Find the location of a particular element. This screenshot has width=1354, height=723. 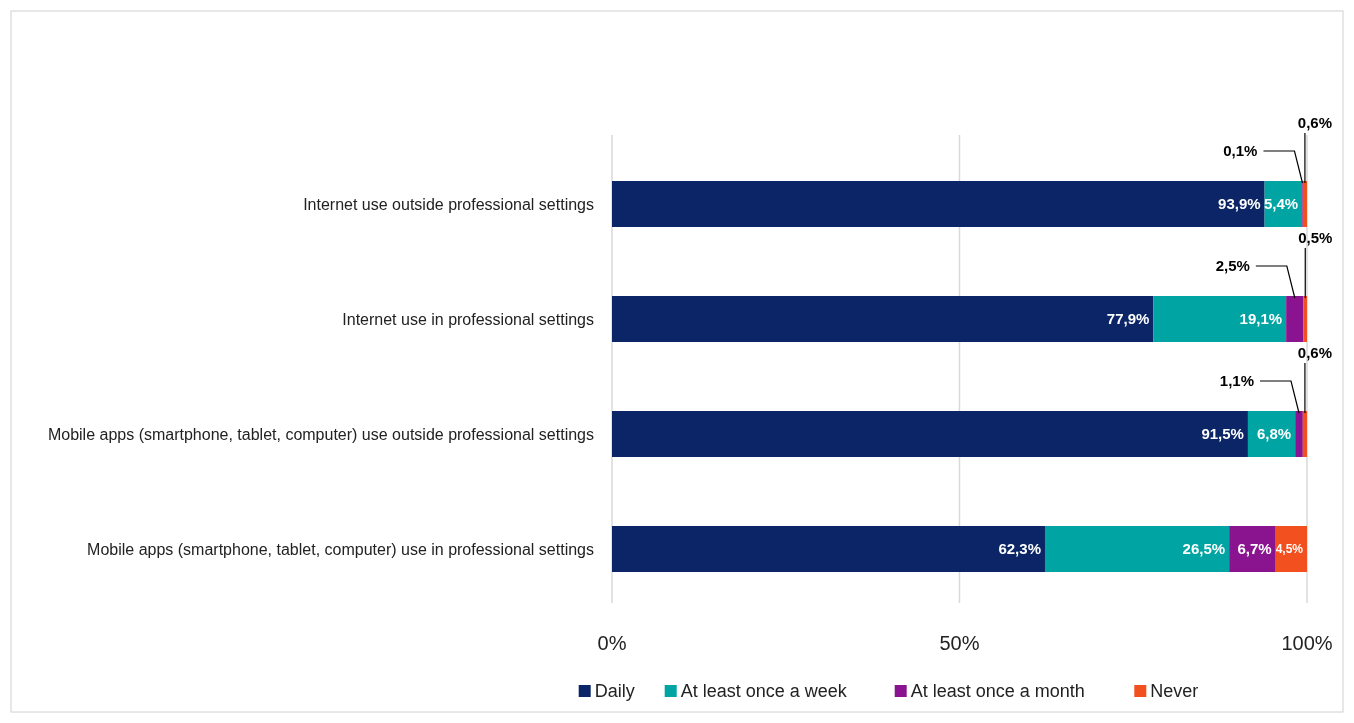

data-label: 4,5% is located at coordinates (1289, 549).